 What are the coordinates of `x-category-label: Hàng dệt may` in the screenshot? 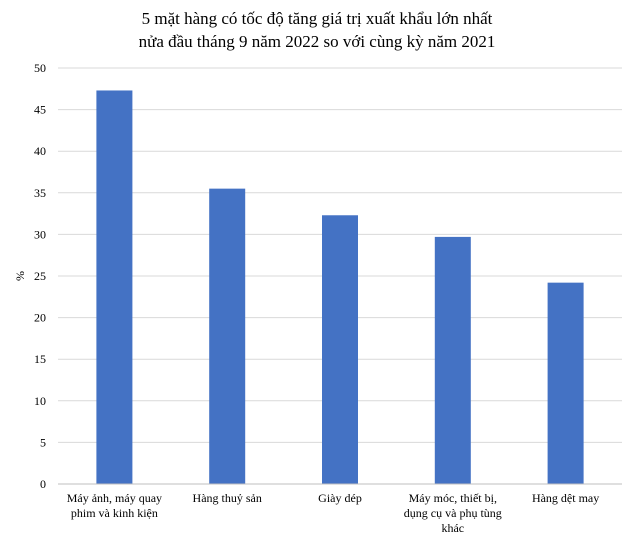 It's located at (565, 498).